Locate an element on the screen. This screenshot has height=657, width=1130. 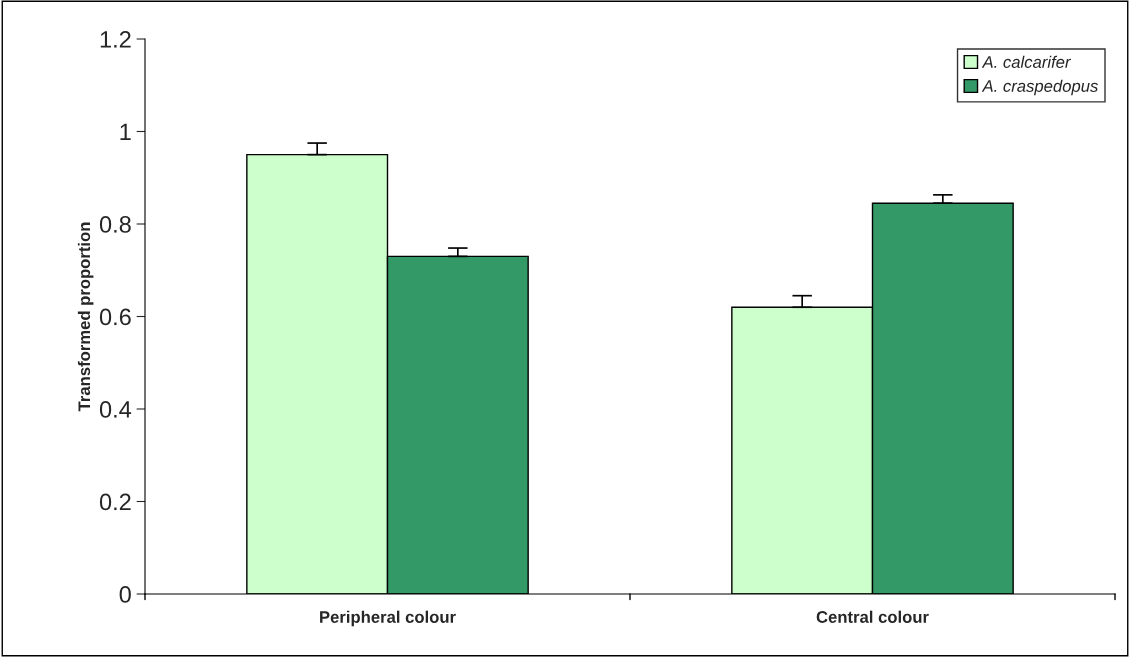
y-tick-label: 1.2 is located at coordinates (115, 39).